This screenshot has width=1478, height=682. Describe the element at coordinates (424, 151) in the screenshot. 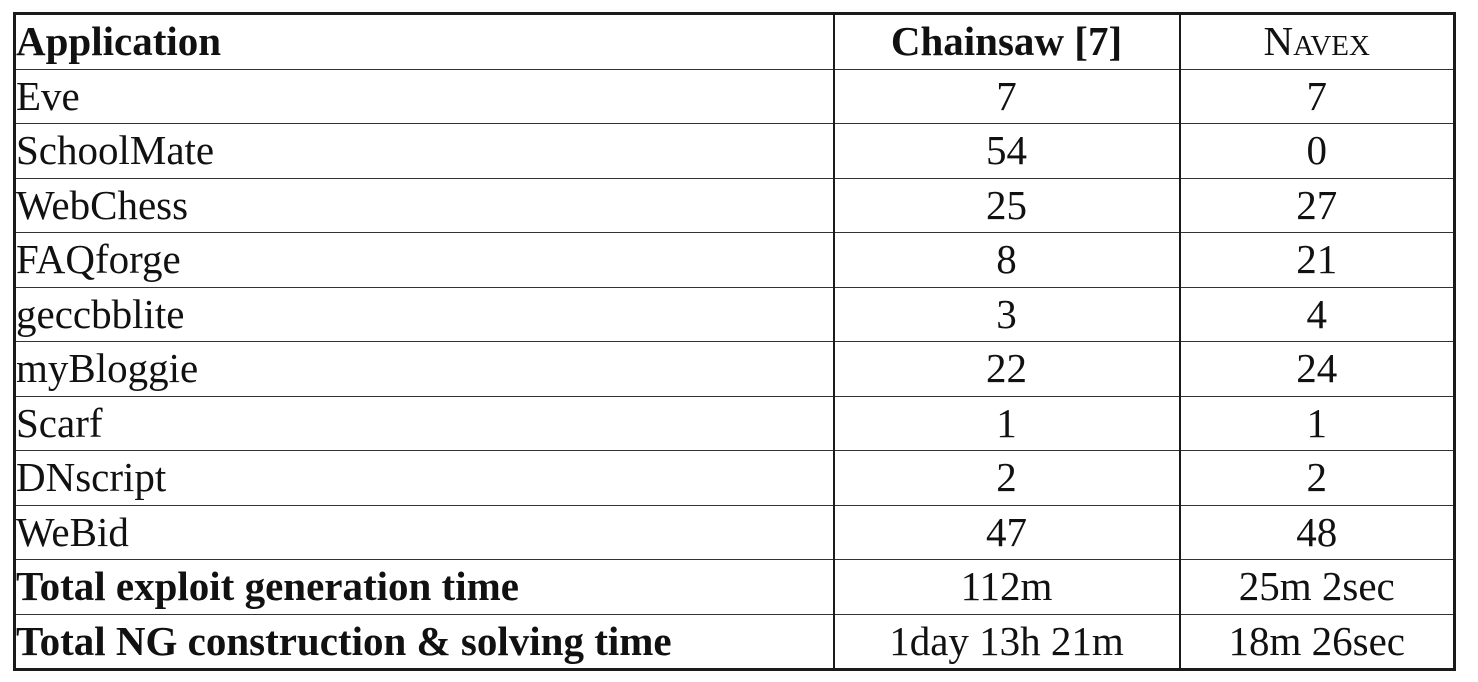

I see `cell-application: SchoolMate` at that location.